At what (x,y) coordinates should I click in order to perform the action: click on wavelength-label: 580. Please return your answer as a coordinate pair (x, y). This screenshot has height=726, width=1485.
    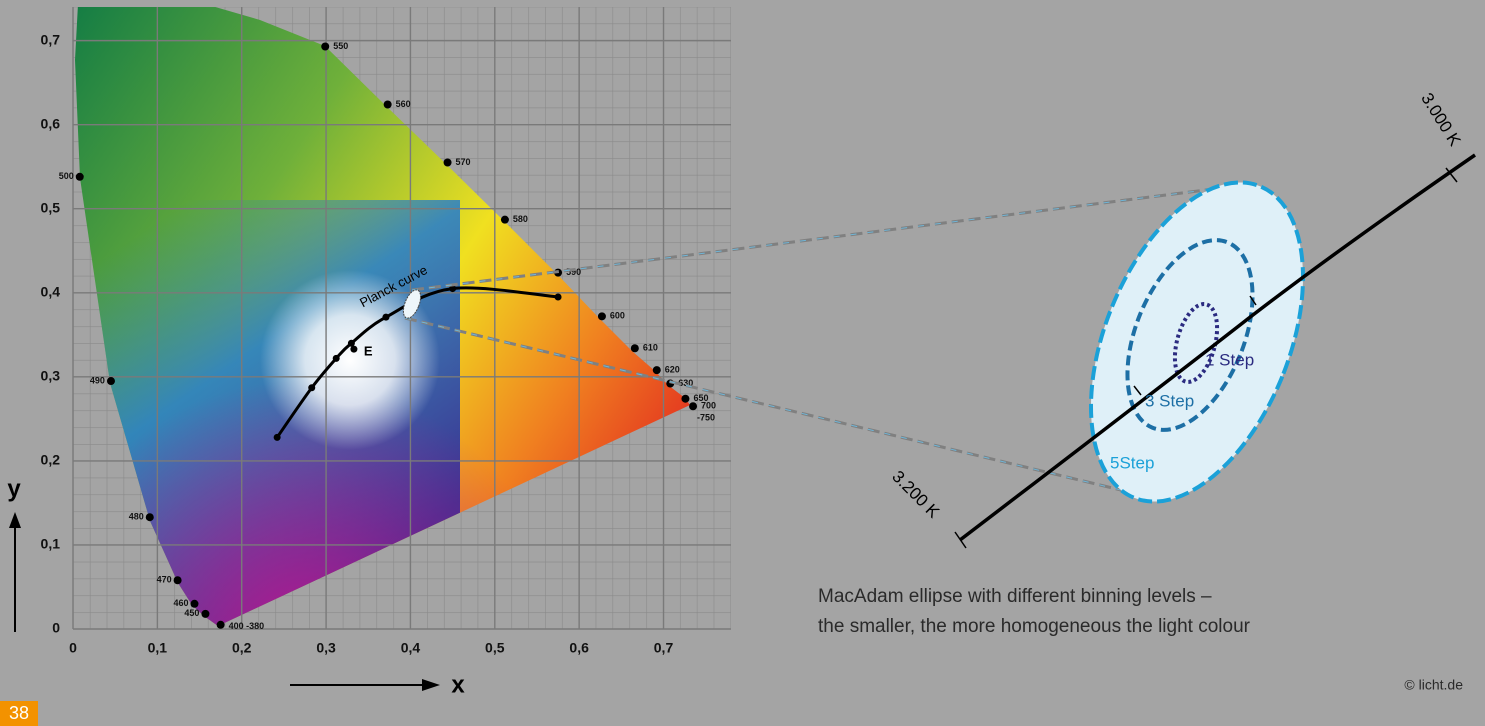
    Looking at the image, I should click on (520, 219).